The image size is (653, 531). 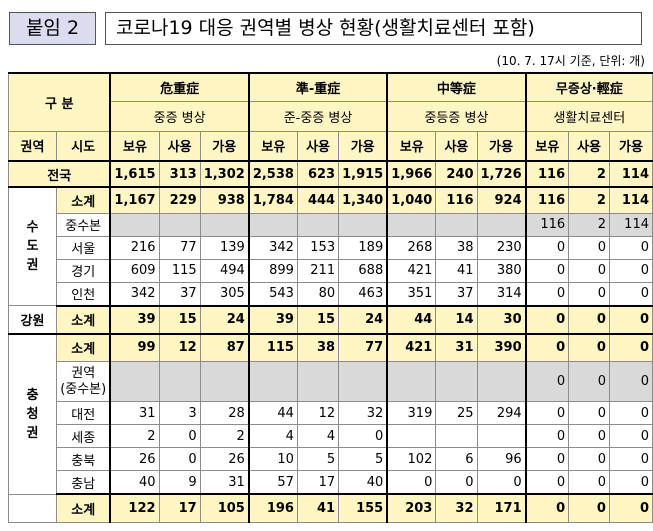 What do you see at coordinates (501, 347) in the screenshot?
I see `cell: 390` at bounding box center [501, 347].